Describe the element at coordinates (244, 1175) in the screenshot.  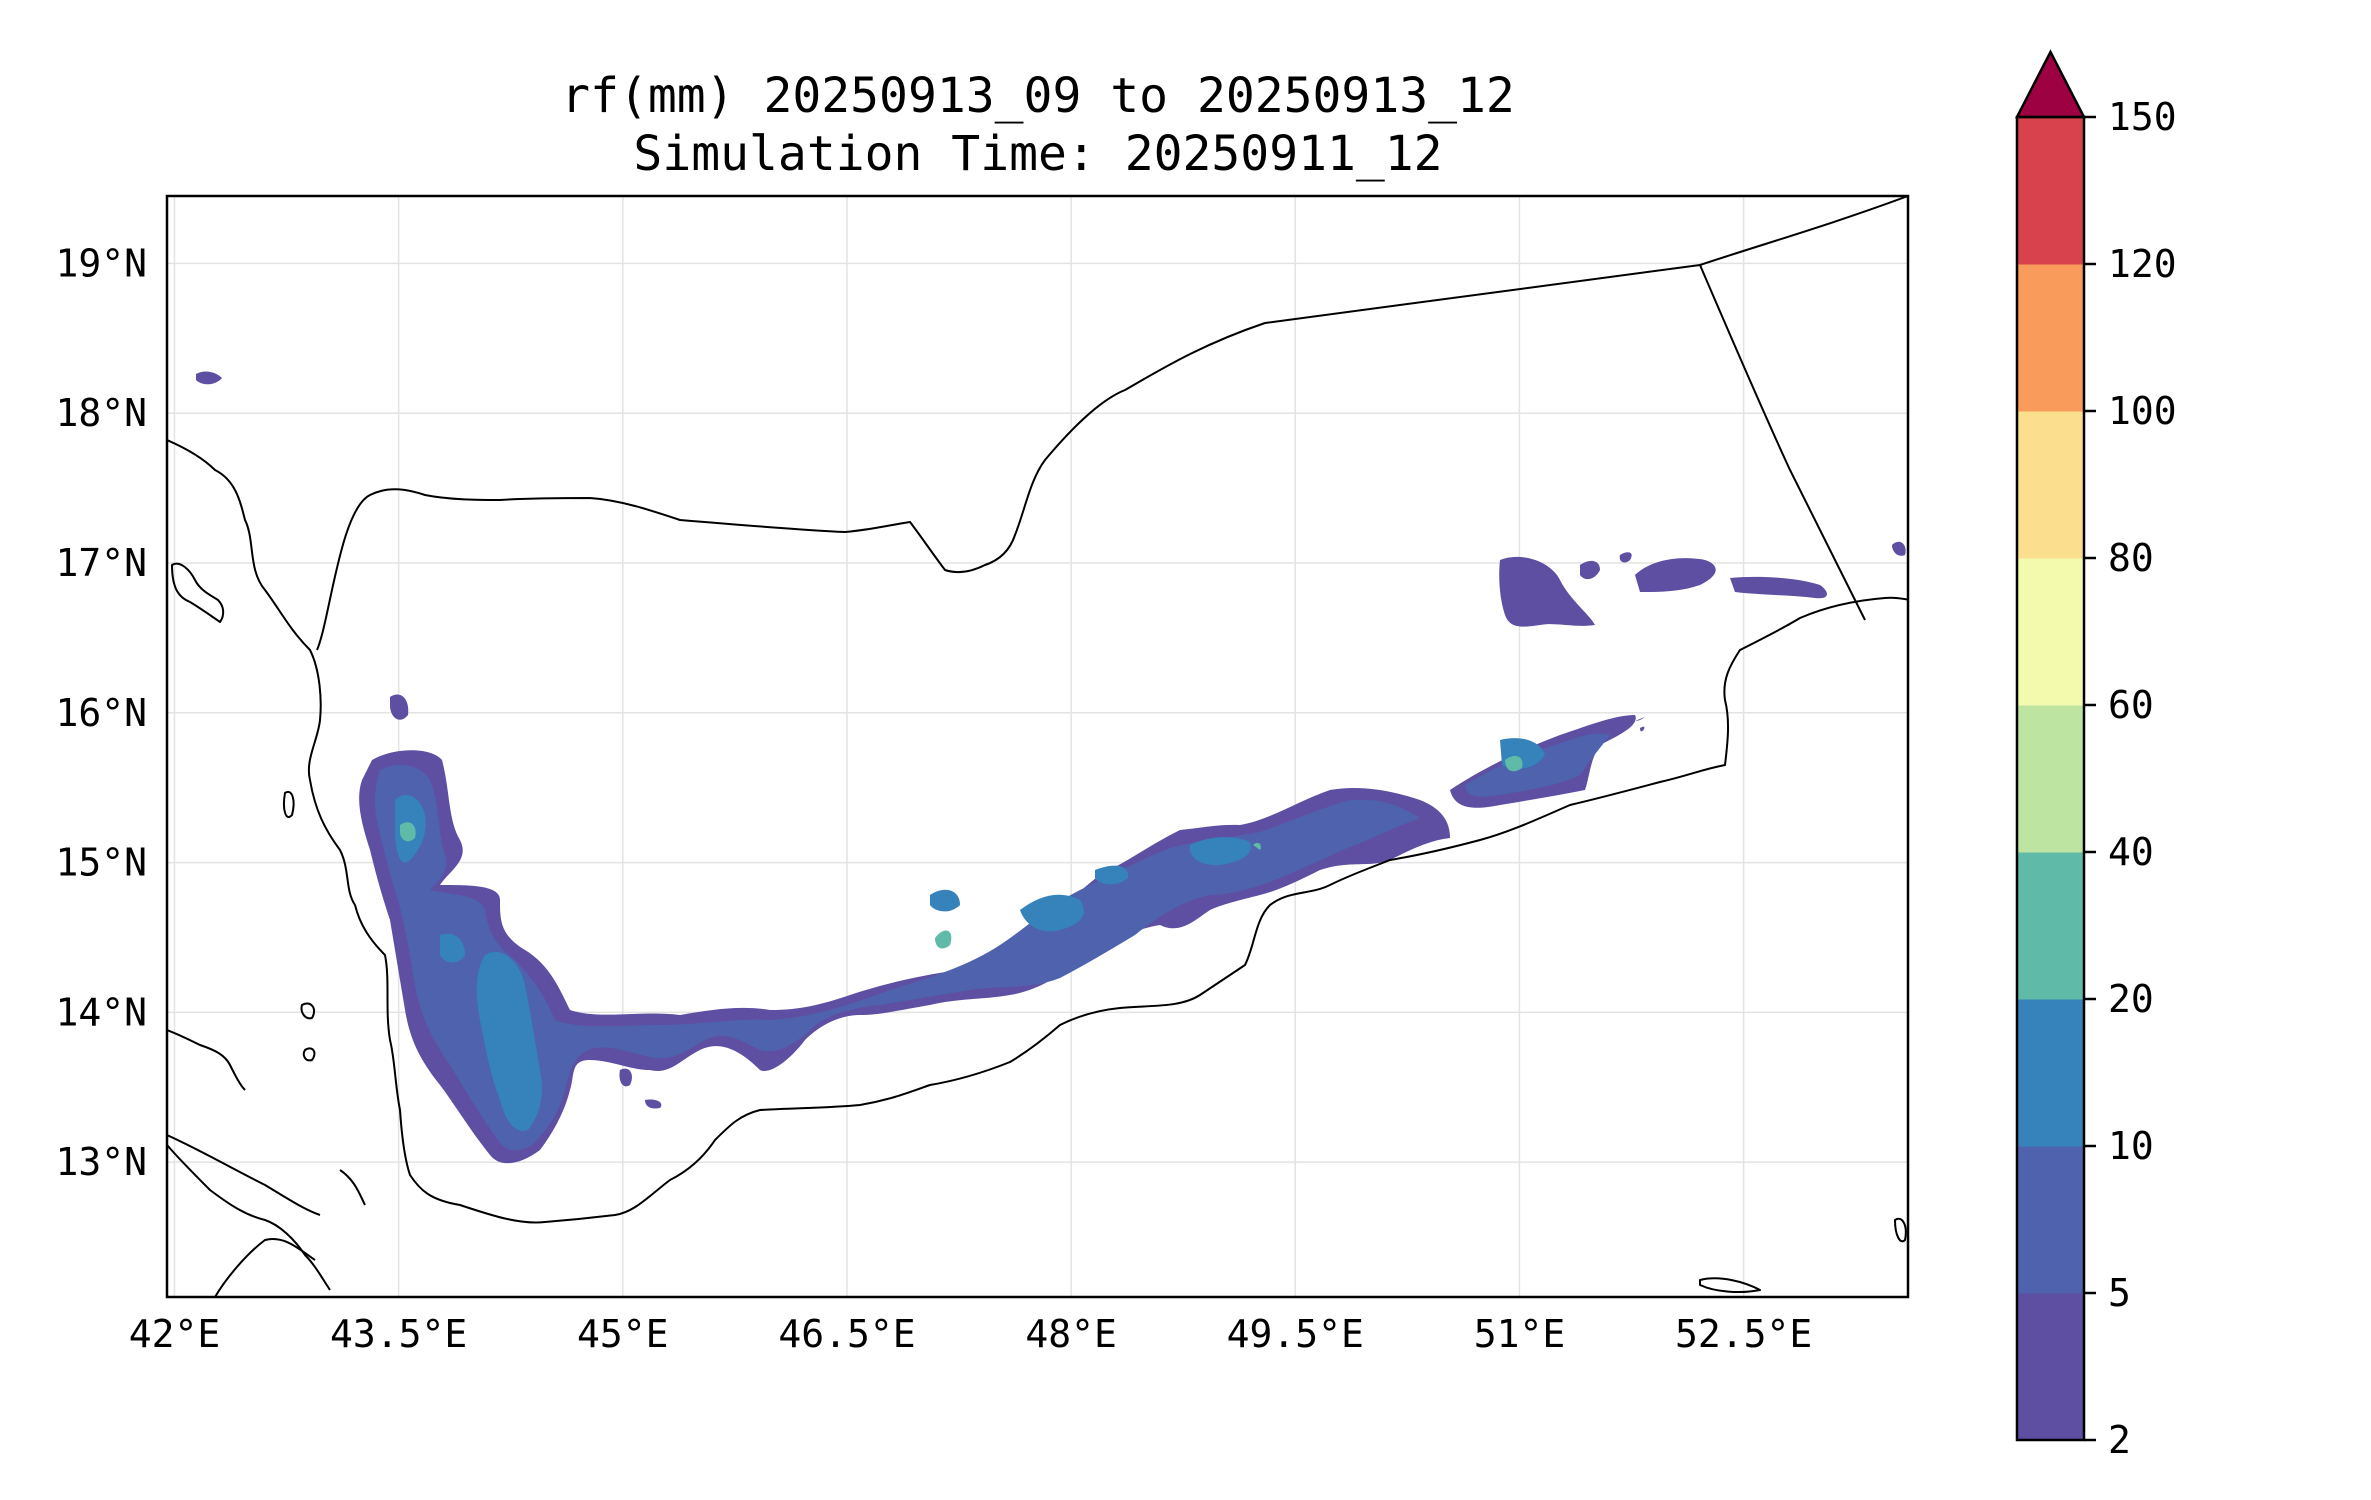
I see `ethiopia-eritrea-border` at that location.